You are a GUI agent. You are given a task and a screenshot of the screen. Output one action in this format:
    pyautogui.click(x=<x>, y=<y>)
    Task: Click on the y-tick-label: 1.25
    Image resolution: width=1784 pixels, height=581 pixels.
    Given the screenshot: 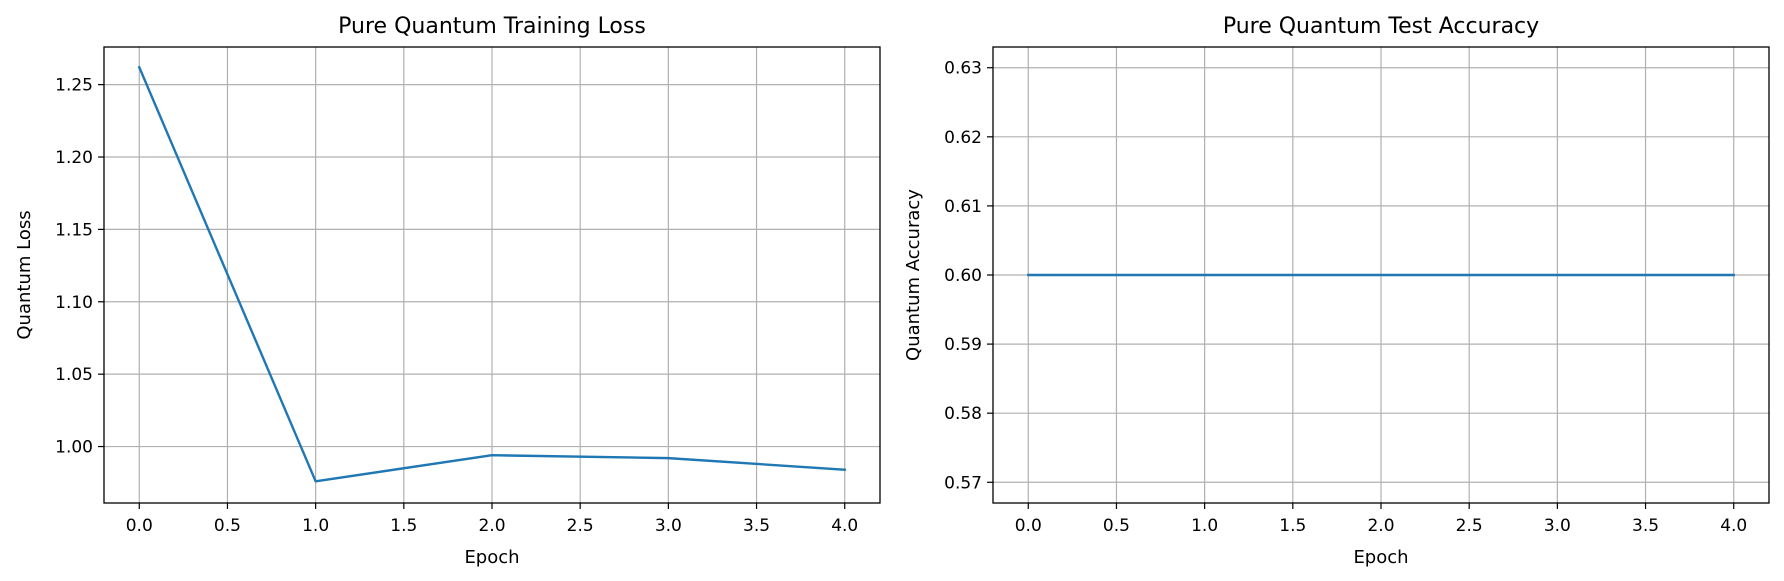 What is the action you would take?
    pyautogui.click(x=74, y=86)
    